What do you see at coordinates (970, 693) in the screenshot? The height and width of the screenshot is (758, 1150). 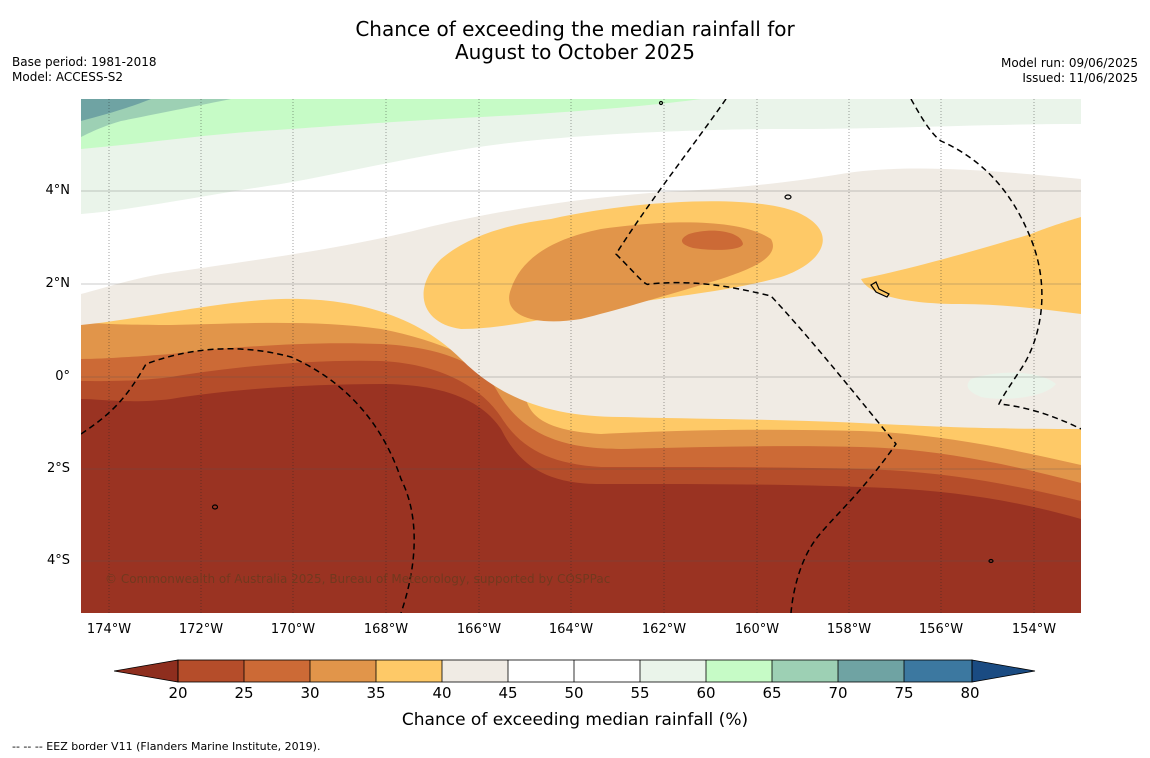 I see `cbar-tick-80: 80` at bounding box center [970, 693].